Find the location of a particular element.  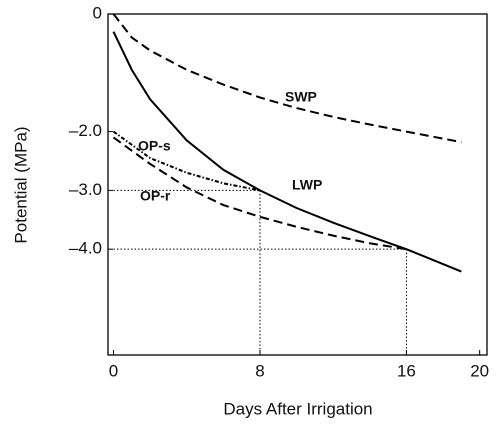

series-label: OP-r is located at coordinates (155, 196).